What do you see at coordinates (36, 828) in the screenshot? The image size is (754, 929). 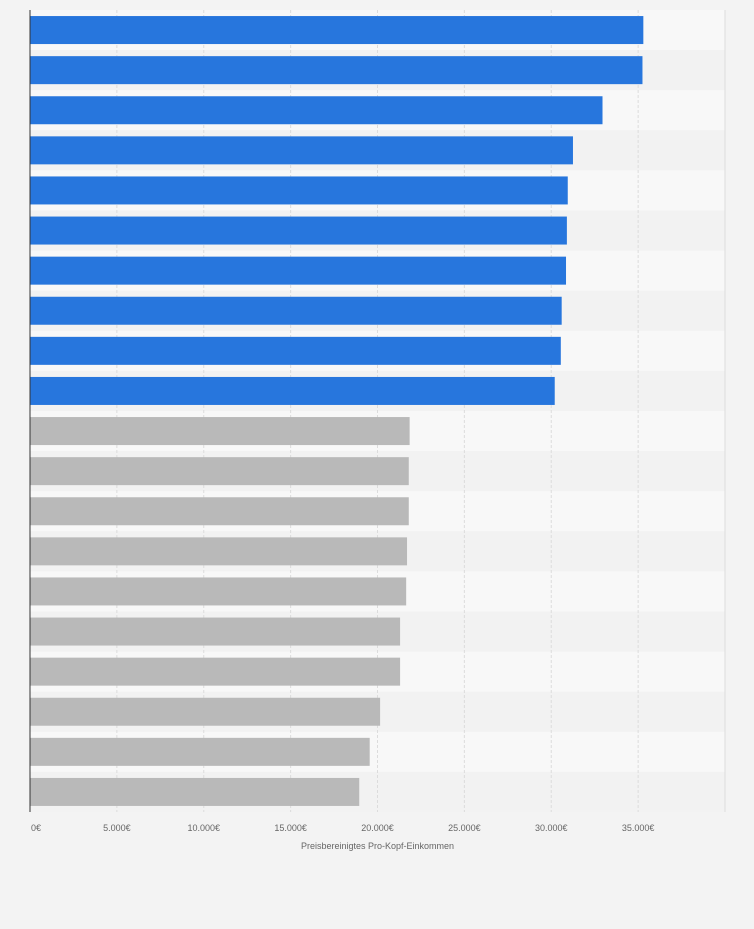 I see `x-tick-label: 0€` at bounding box center [36, 828].